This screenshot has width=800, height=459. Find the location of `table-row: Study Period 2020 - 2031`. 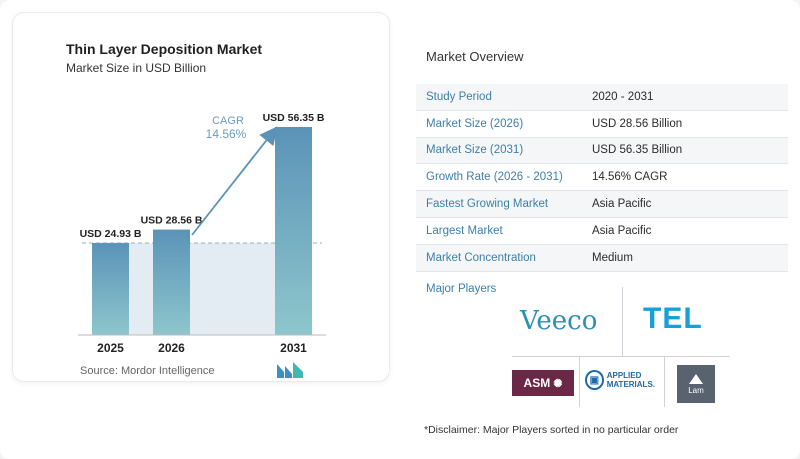

table-row: Study Period 2020 - 2031 is located at coordinates (602, 97).